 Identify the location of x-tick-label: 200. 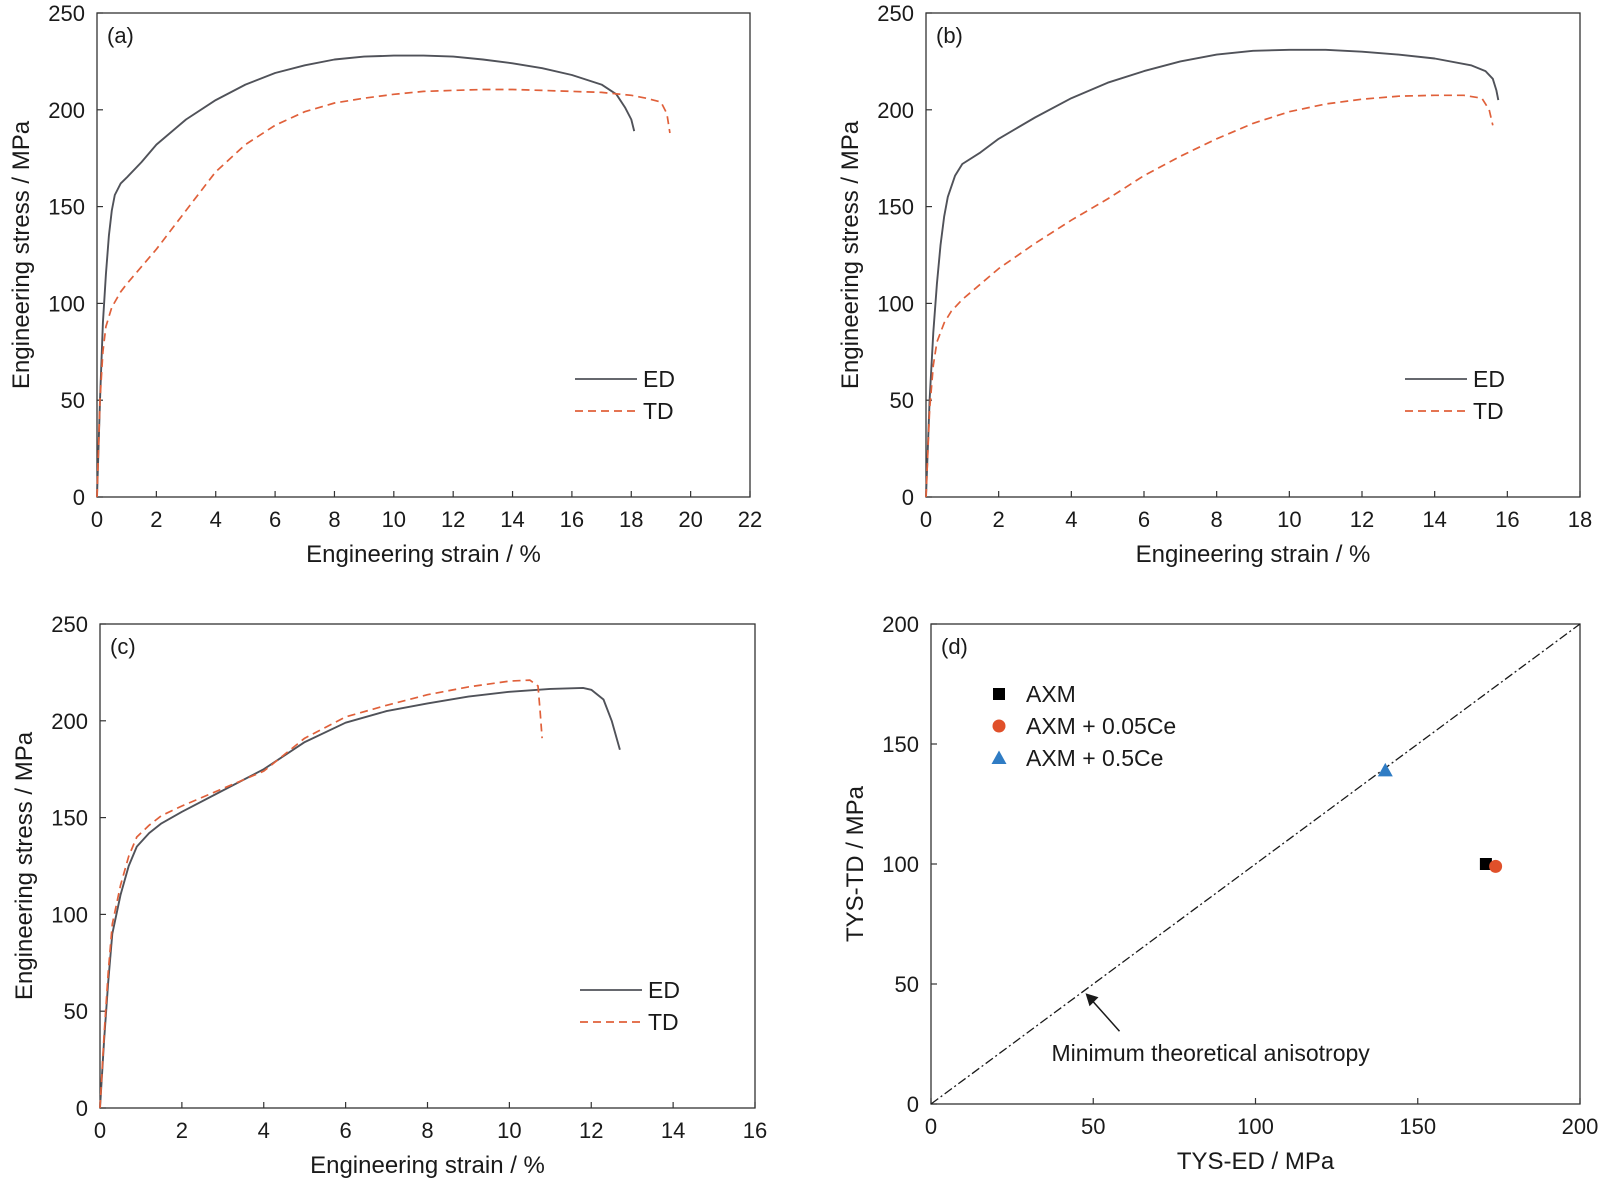
(1580, 1126).